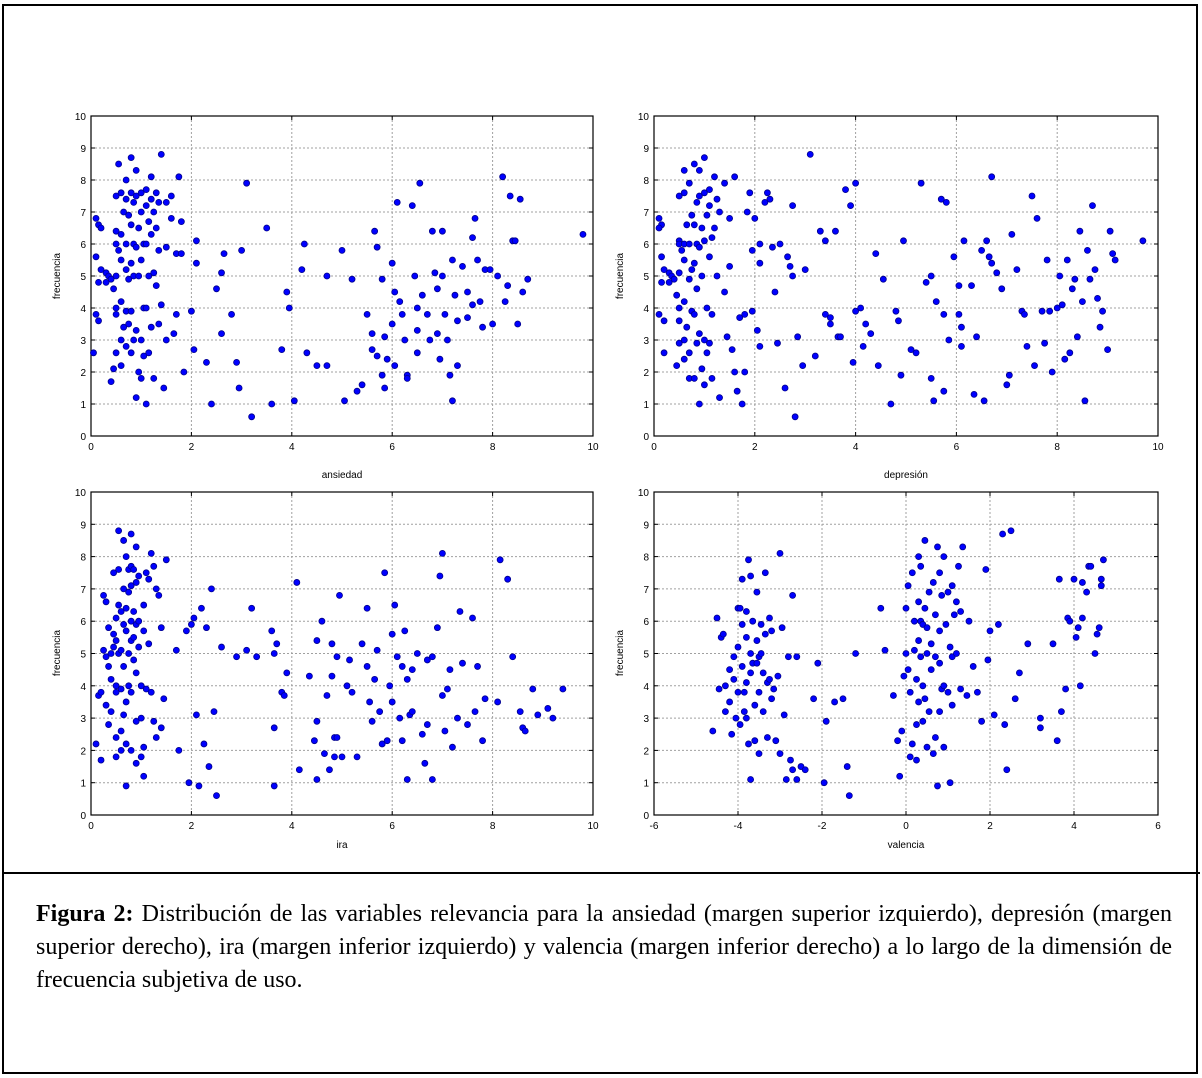  I want to click on y-tick-label: 10, so click(81, 493).